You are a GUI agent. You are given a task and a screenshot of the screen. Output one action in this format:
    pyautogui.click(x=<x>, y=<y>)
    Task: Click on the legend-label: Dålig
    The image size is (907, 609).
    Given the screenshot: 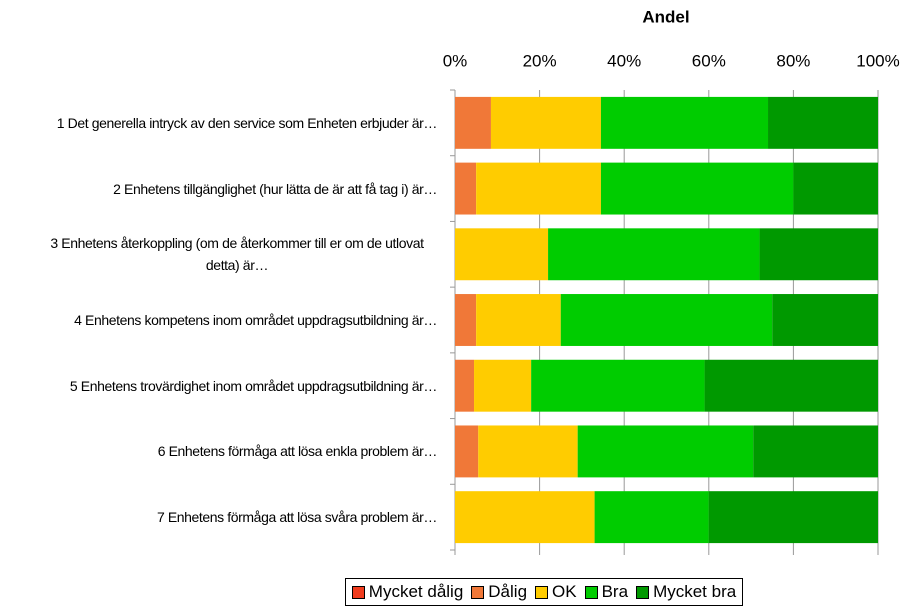 What is the action you would take?
    pyautogui.click(x=508, y=591)
    